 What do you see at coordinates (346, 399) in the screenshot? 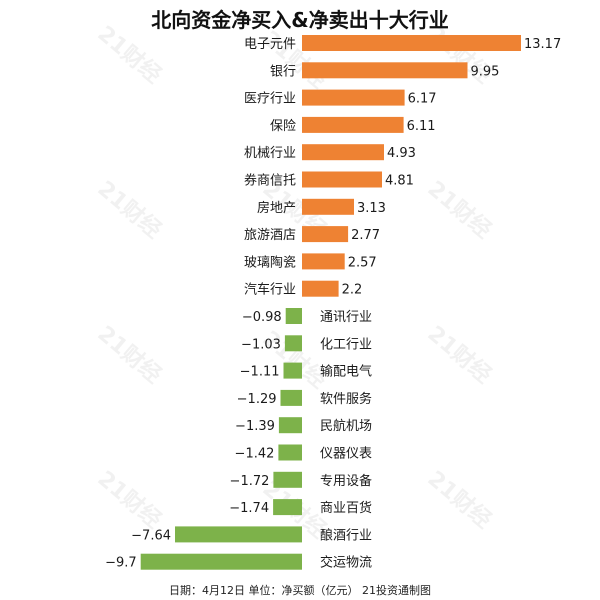
I see `category-label: 软件服务` at bounding box center [346, 399].